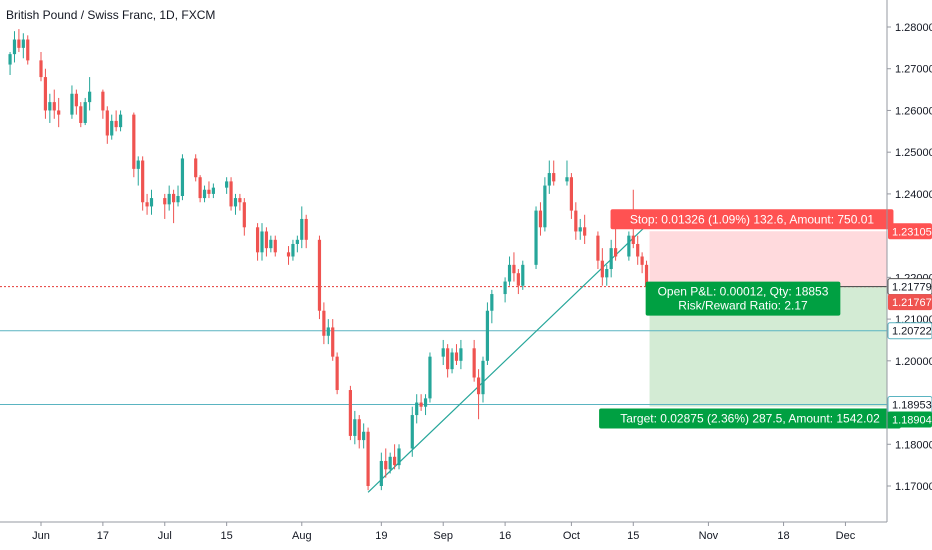 Image resolution: width=932 pixels, height=550 pixels. I want to click on horizontal-lines, so click(443, 368).